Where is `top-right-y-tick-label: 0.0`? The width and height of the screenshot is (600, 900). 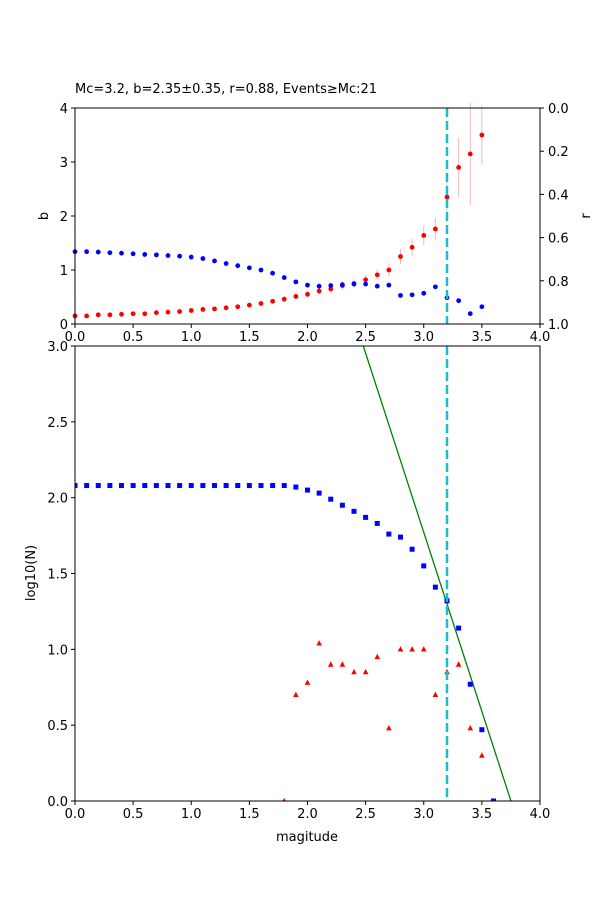
top-right-y-tick-label: 0.0 is located at coordinates (558, 109).